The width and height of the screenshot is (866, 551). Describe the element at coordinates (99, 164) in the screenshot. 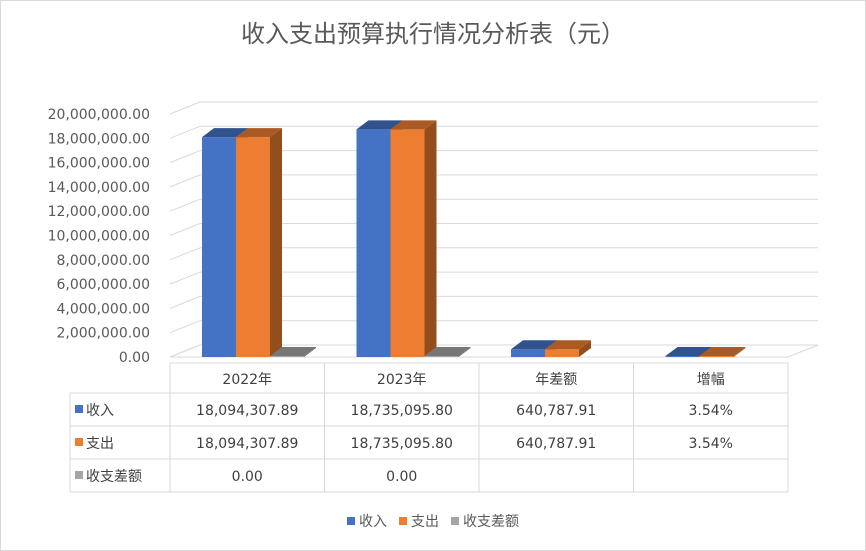

I see `y-tick-label: 16,000,000.00` at that location.